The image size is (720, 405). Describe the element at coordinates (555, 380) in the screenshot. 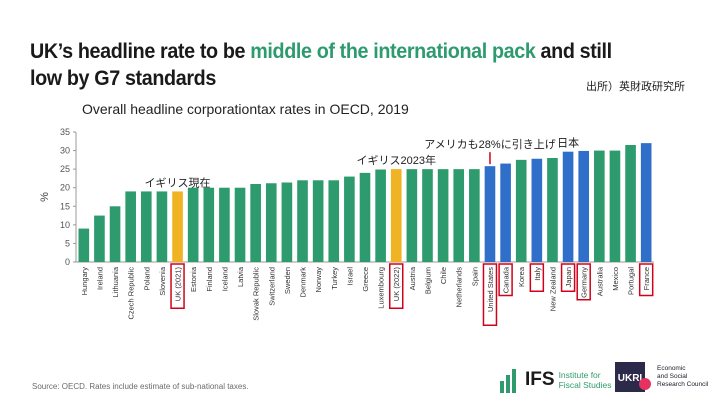

I see `ifs-logo: IFS Institute for Fiscal Studies` at that location.